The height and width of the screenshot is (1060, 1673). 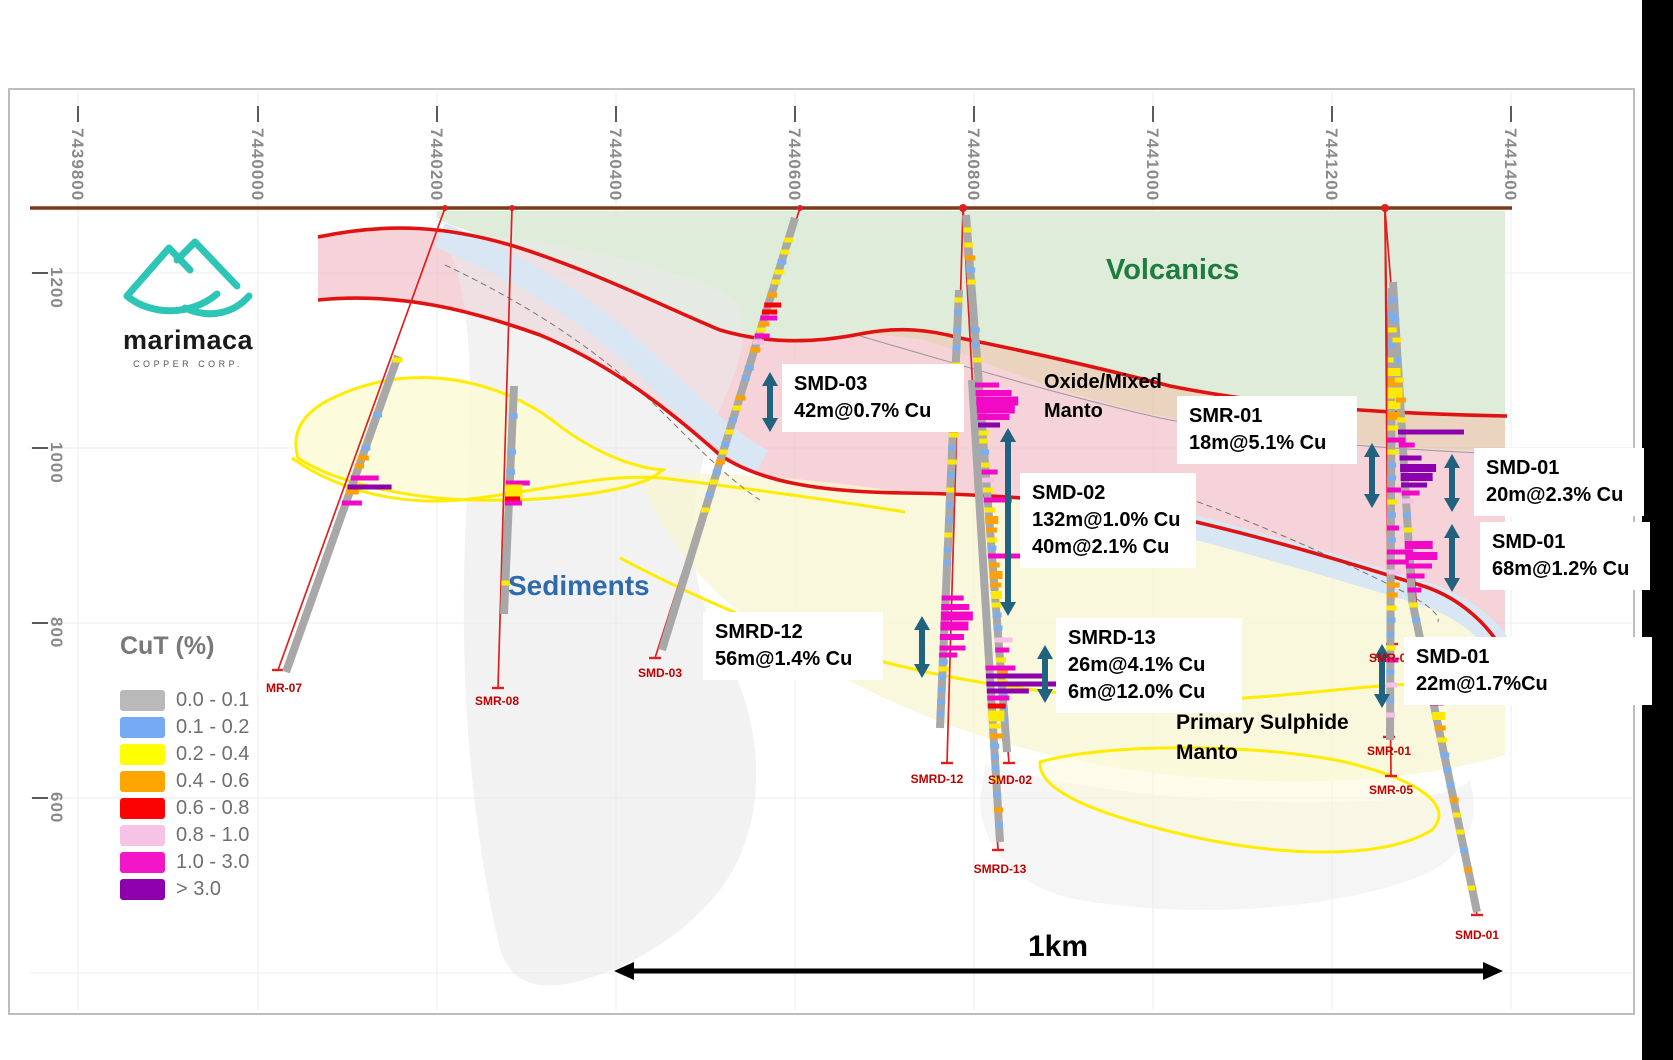 I want to click on scale-bar-label: 1km, so click(x=1058, y=946).